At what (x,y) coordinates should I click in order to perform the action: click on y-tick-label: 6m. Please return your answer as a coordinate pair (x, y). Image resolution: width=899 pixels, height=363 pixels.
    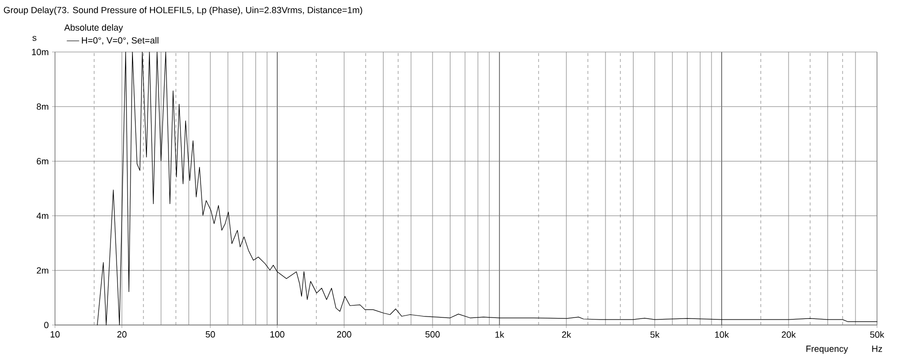
    Looking at the image, I should click on (42, 161).